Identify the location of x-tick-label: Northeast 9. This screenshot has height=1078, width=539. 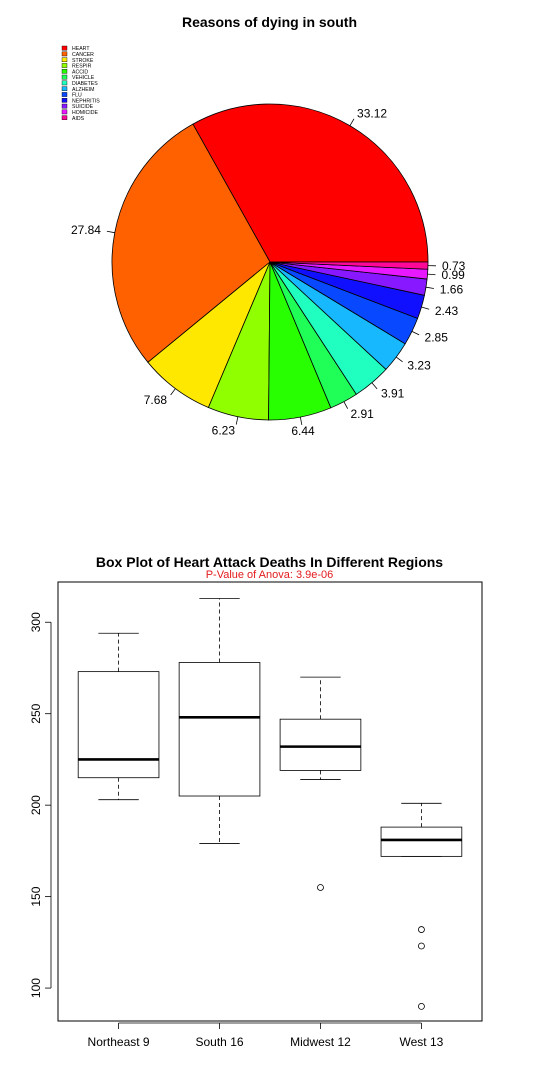
(119, 1042).